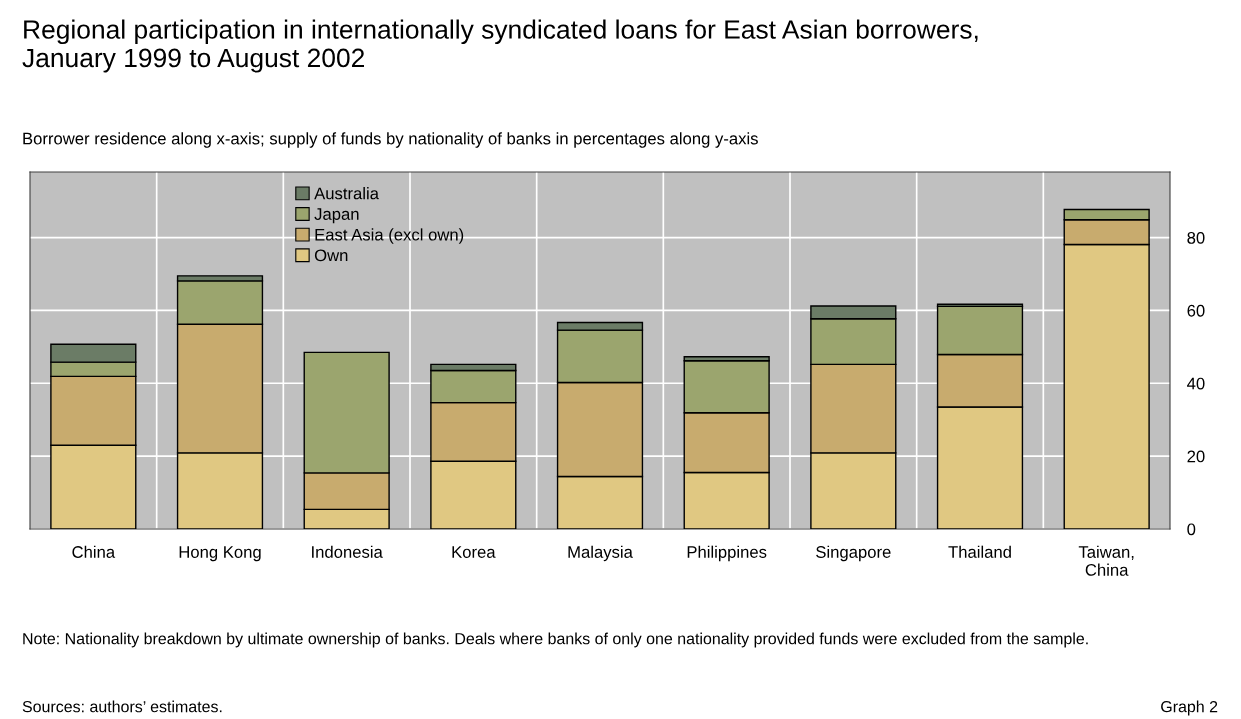 Image resolution: width=1241 pixels, height=719 pixels. What do you see at coordinates (336, 216) in the screenshot?
I see `legend-label: Japan` at bounding box center [336, 216].